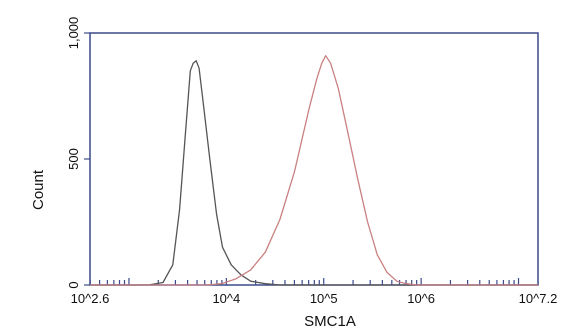  I want to click on y-tick-label: 0, so click(73, 284).